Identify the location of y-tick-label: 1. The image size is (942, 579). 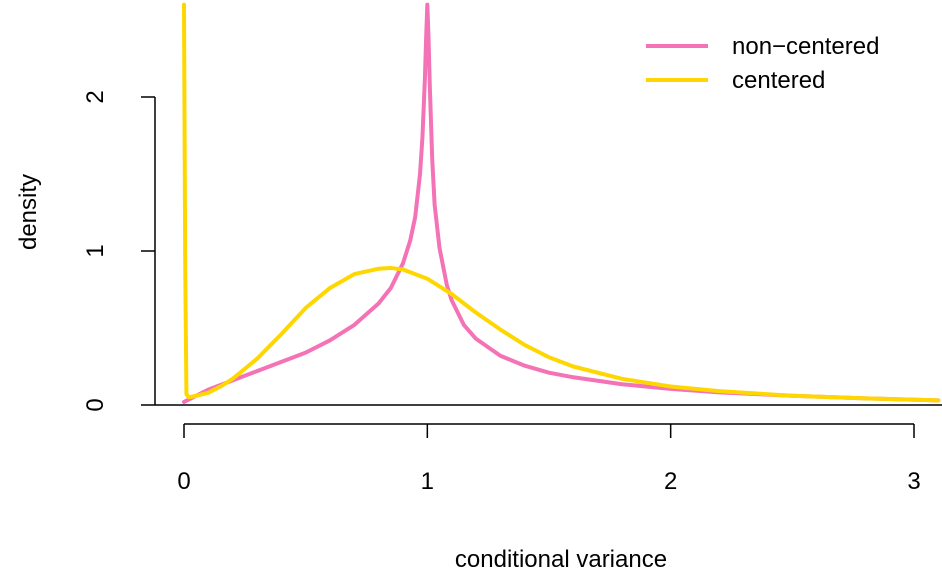
(95, 250).